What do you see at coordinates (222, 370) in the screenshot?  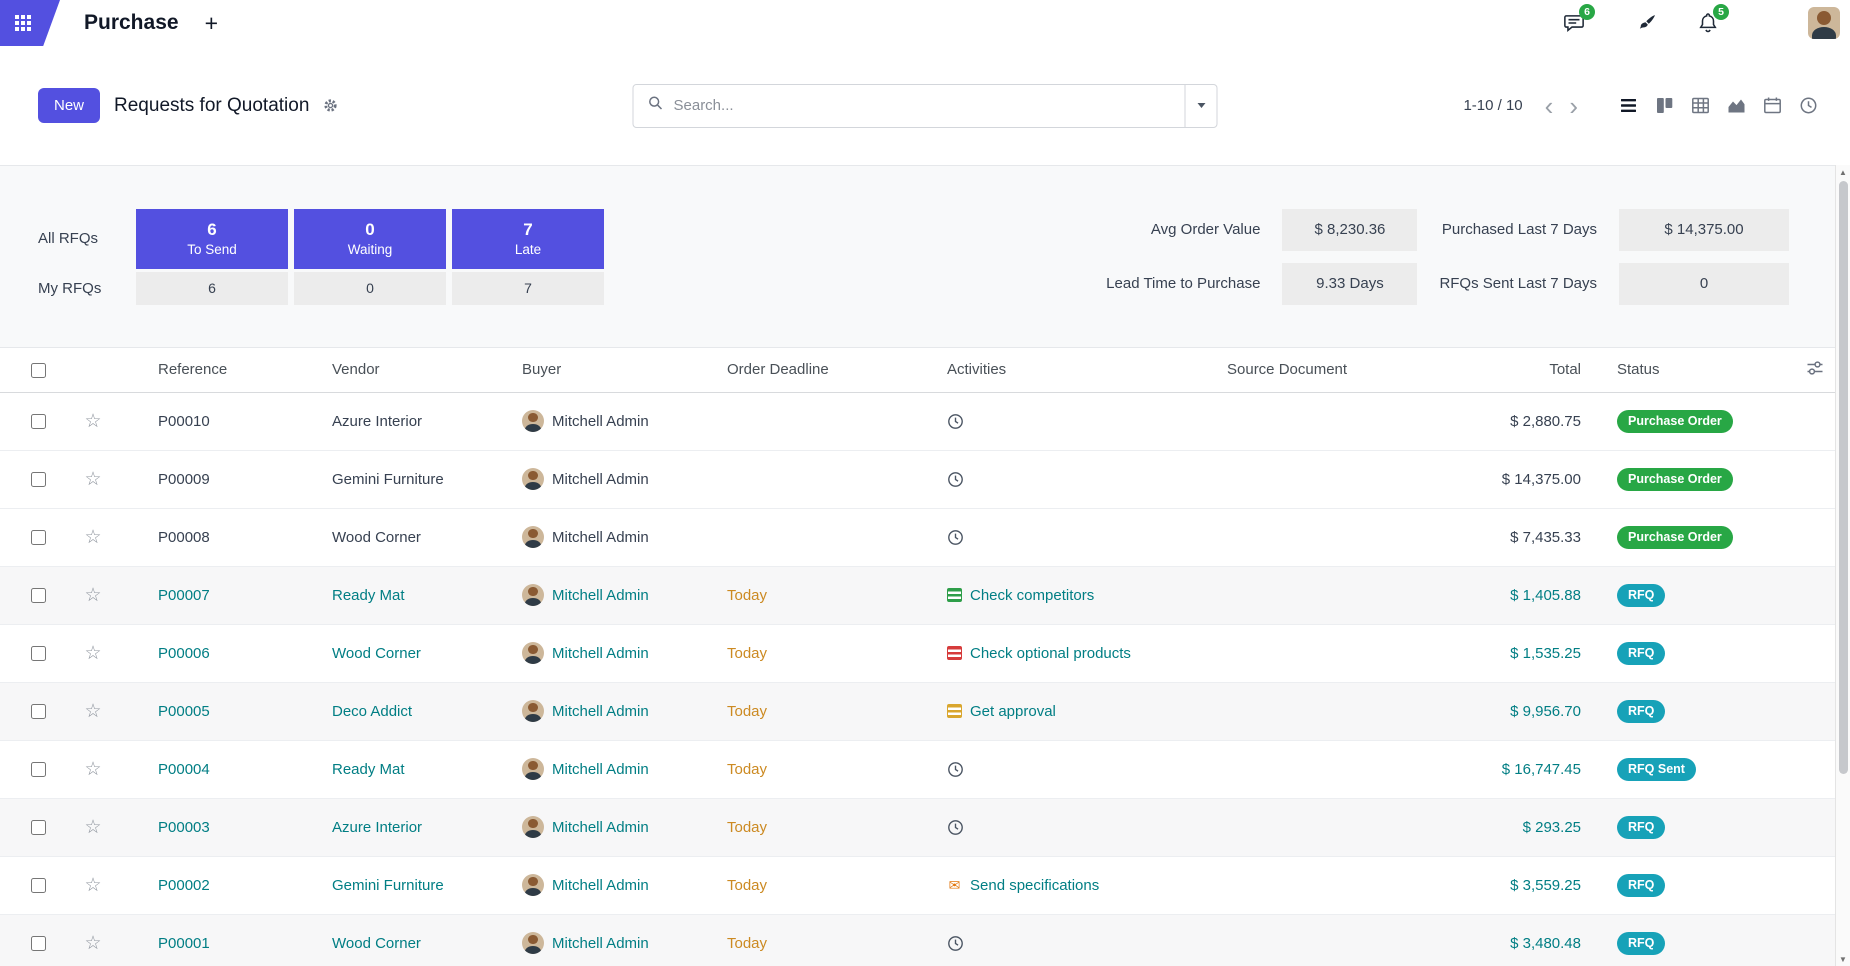 I see `header-reference: Reference` at bounding box center [222, 370].